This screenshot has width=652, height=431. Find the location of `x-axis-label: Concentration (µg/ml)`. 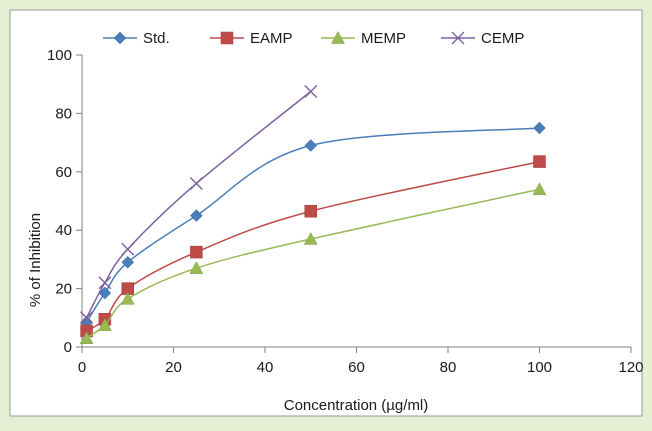

x-axis-label: Concentration (µg/ml) is located at coordinates (356, 405).